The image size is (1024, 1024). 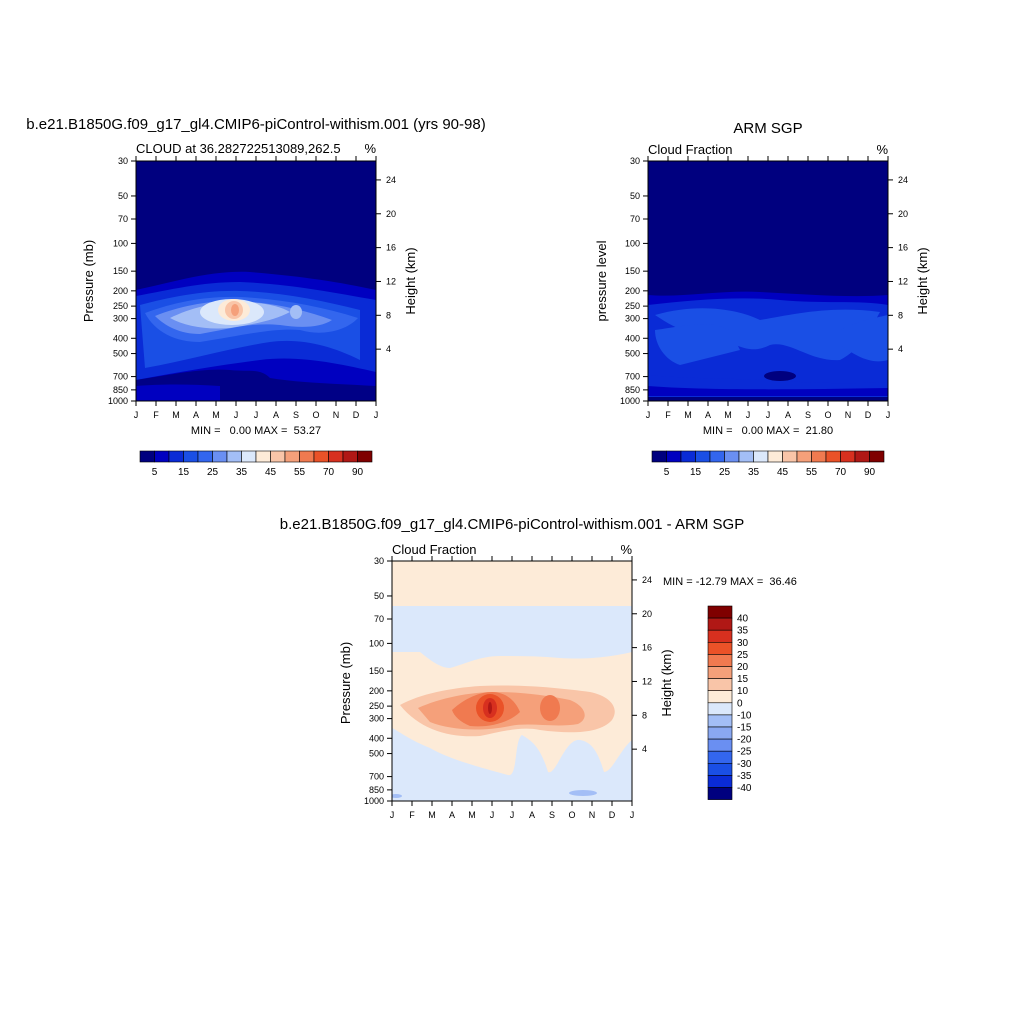 What do you see at coordinates (743, 619) in the screenshot?
I see `colorbar-label: 40` at bounding box center [743, 619].